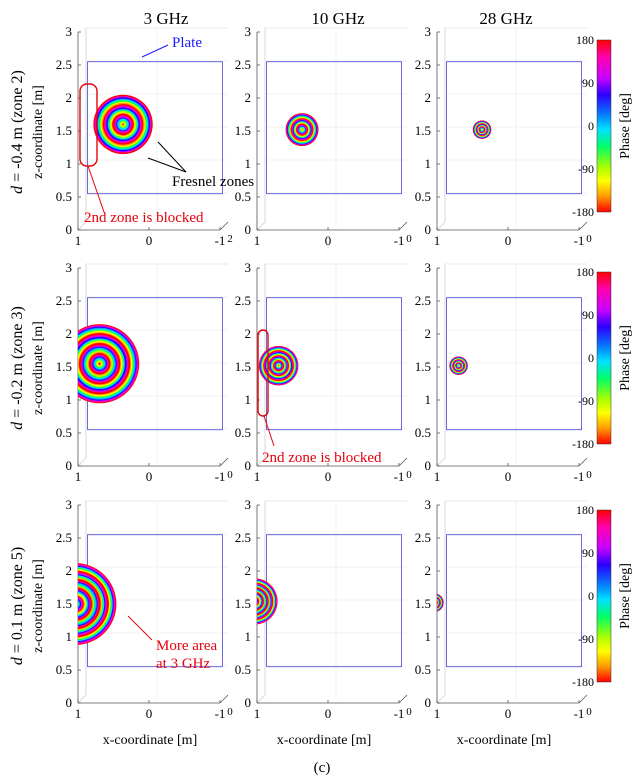 The width and height of the screenshot is (644, 778). I want to click on z-axis-label-row3: z-coordinate [m], so click(38, 606).